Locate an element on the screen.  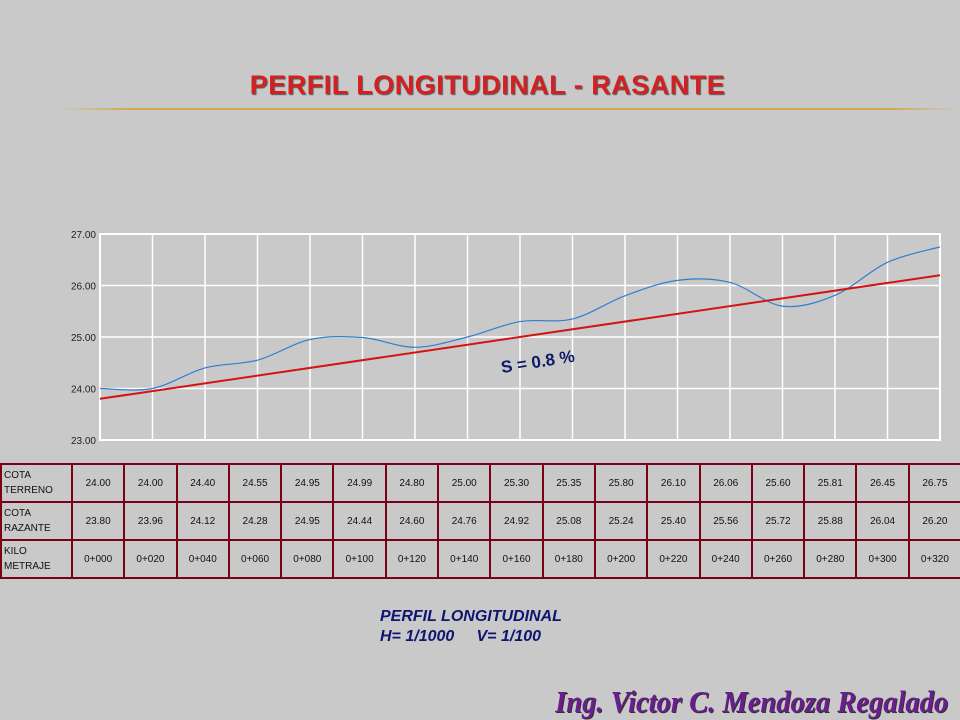
title-divider is located at coordinates (510, 109).